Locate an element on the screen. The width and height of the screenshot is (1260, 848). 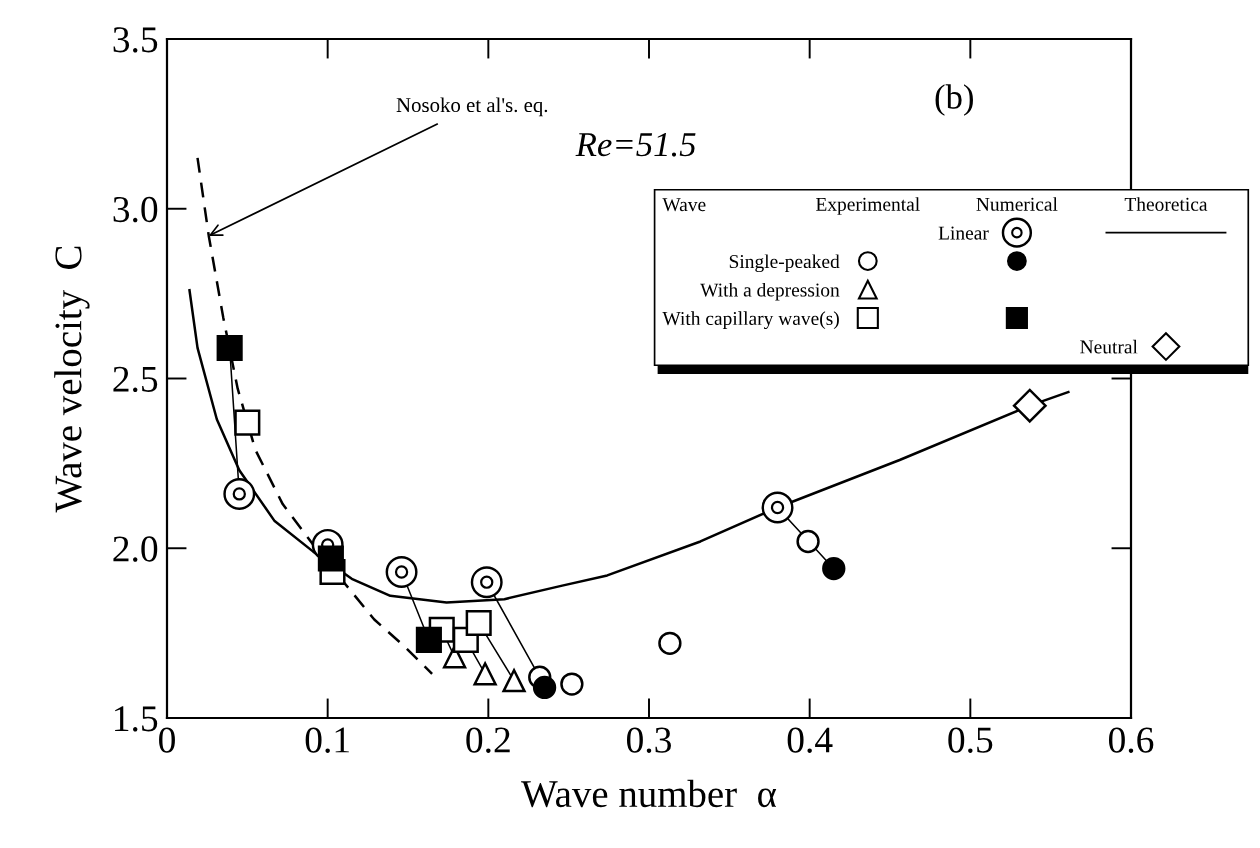
x-axis-title: Wave number α is located at coordinates (649, 793).